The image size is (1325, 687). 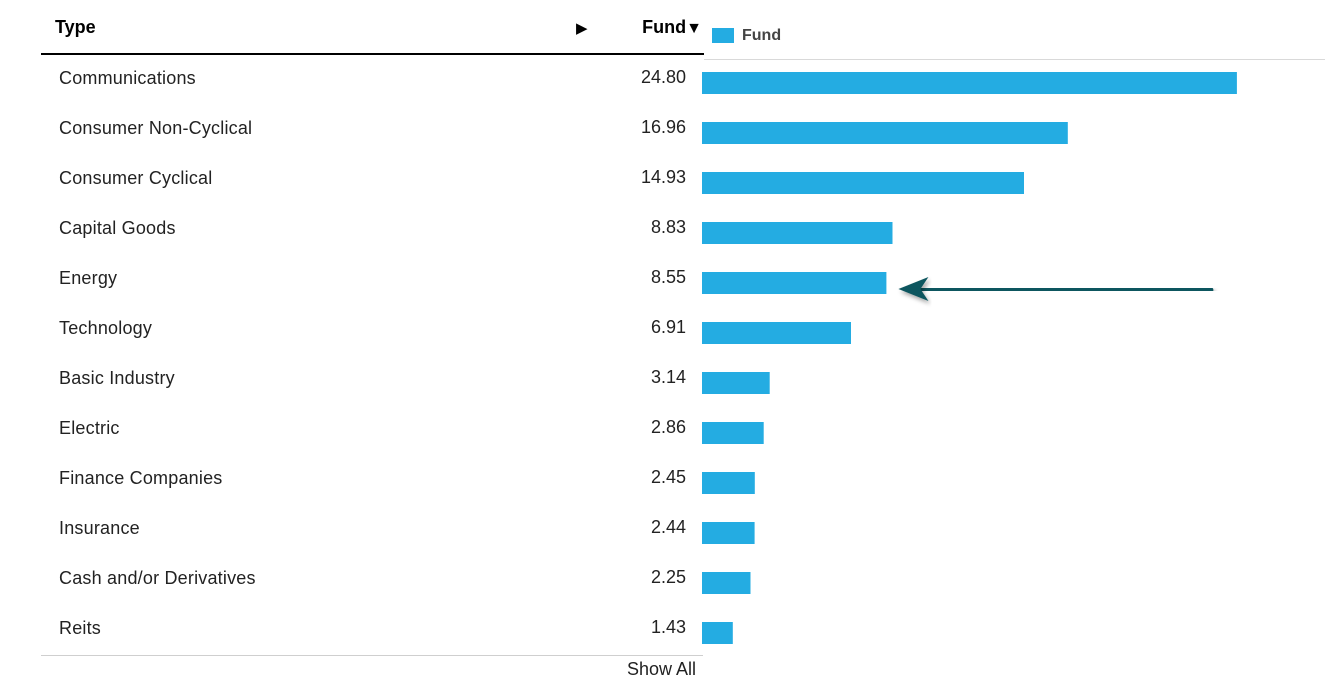 What do you see at coordinates (668, 577) in the screenshot?
I see `row-value-cash-and-or-derivatives: 2.25` at bounding box center [668, 577].